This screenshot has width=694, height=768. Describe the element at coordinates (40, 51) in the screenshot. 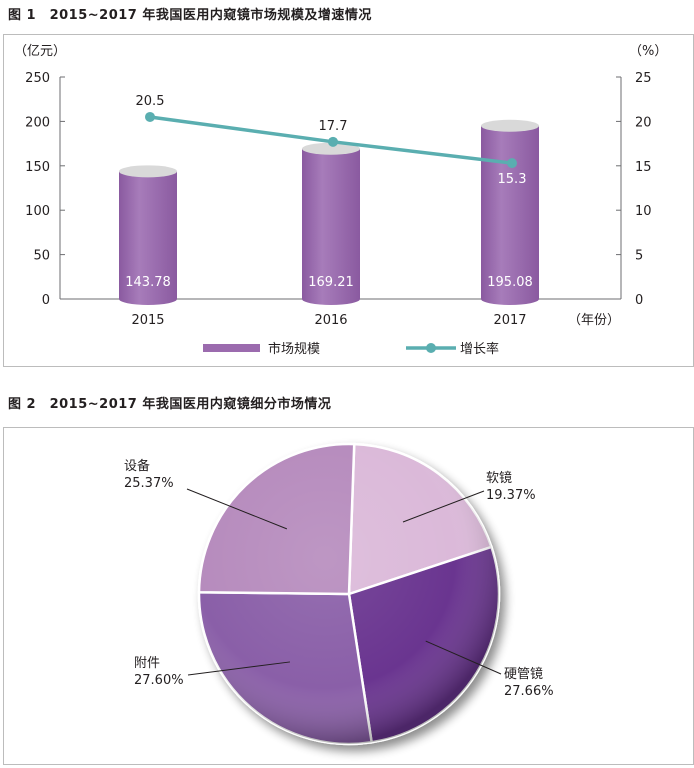

I see `left-axis-unit-label: （亿元）` at that location.